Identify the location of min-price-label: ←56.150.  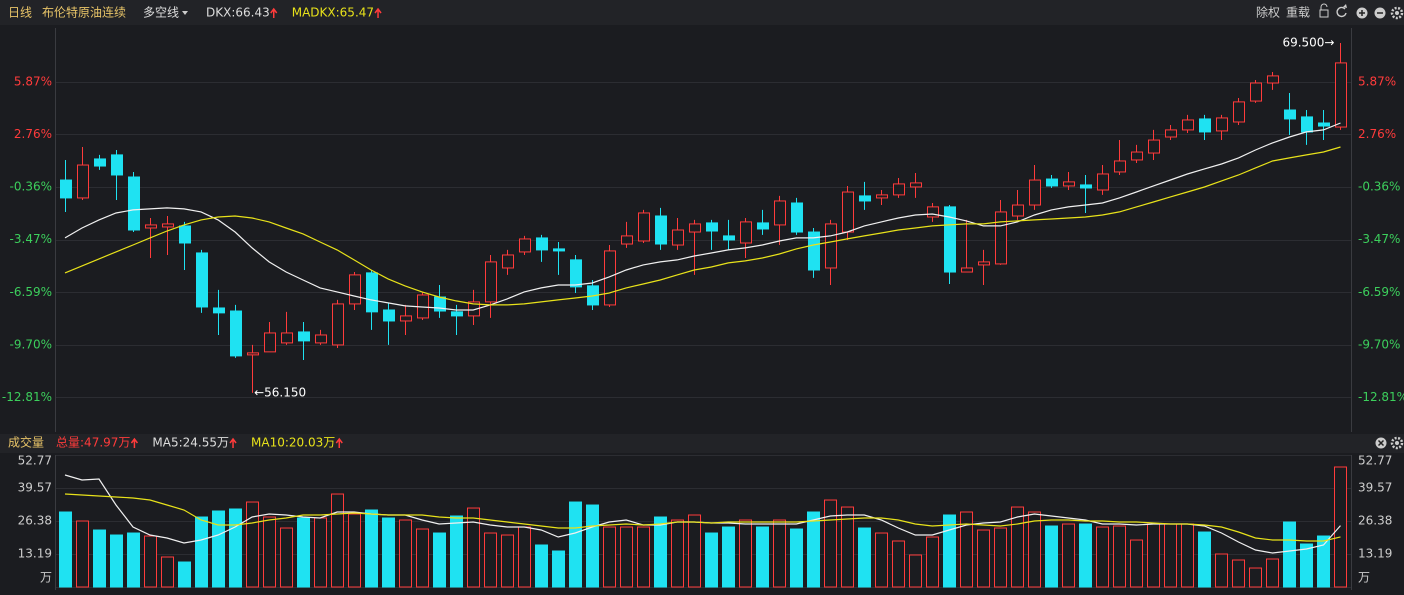
(280, 392).